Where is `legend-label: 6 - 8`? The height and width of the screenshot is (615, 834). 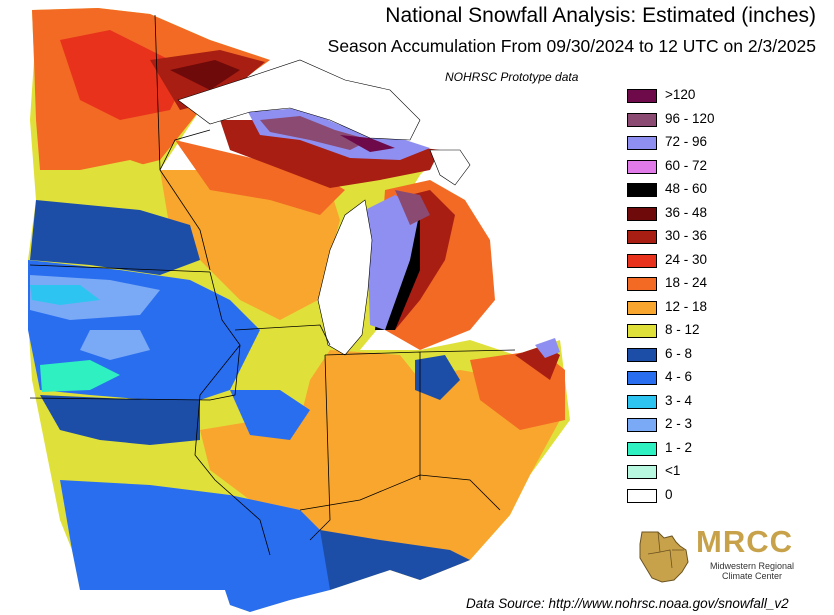
legend-label: 6 - 8 is located at coordinates (679, 353).